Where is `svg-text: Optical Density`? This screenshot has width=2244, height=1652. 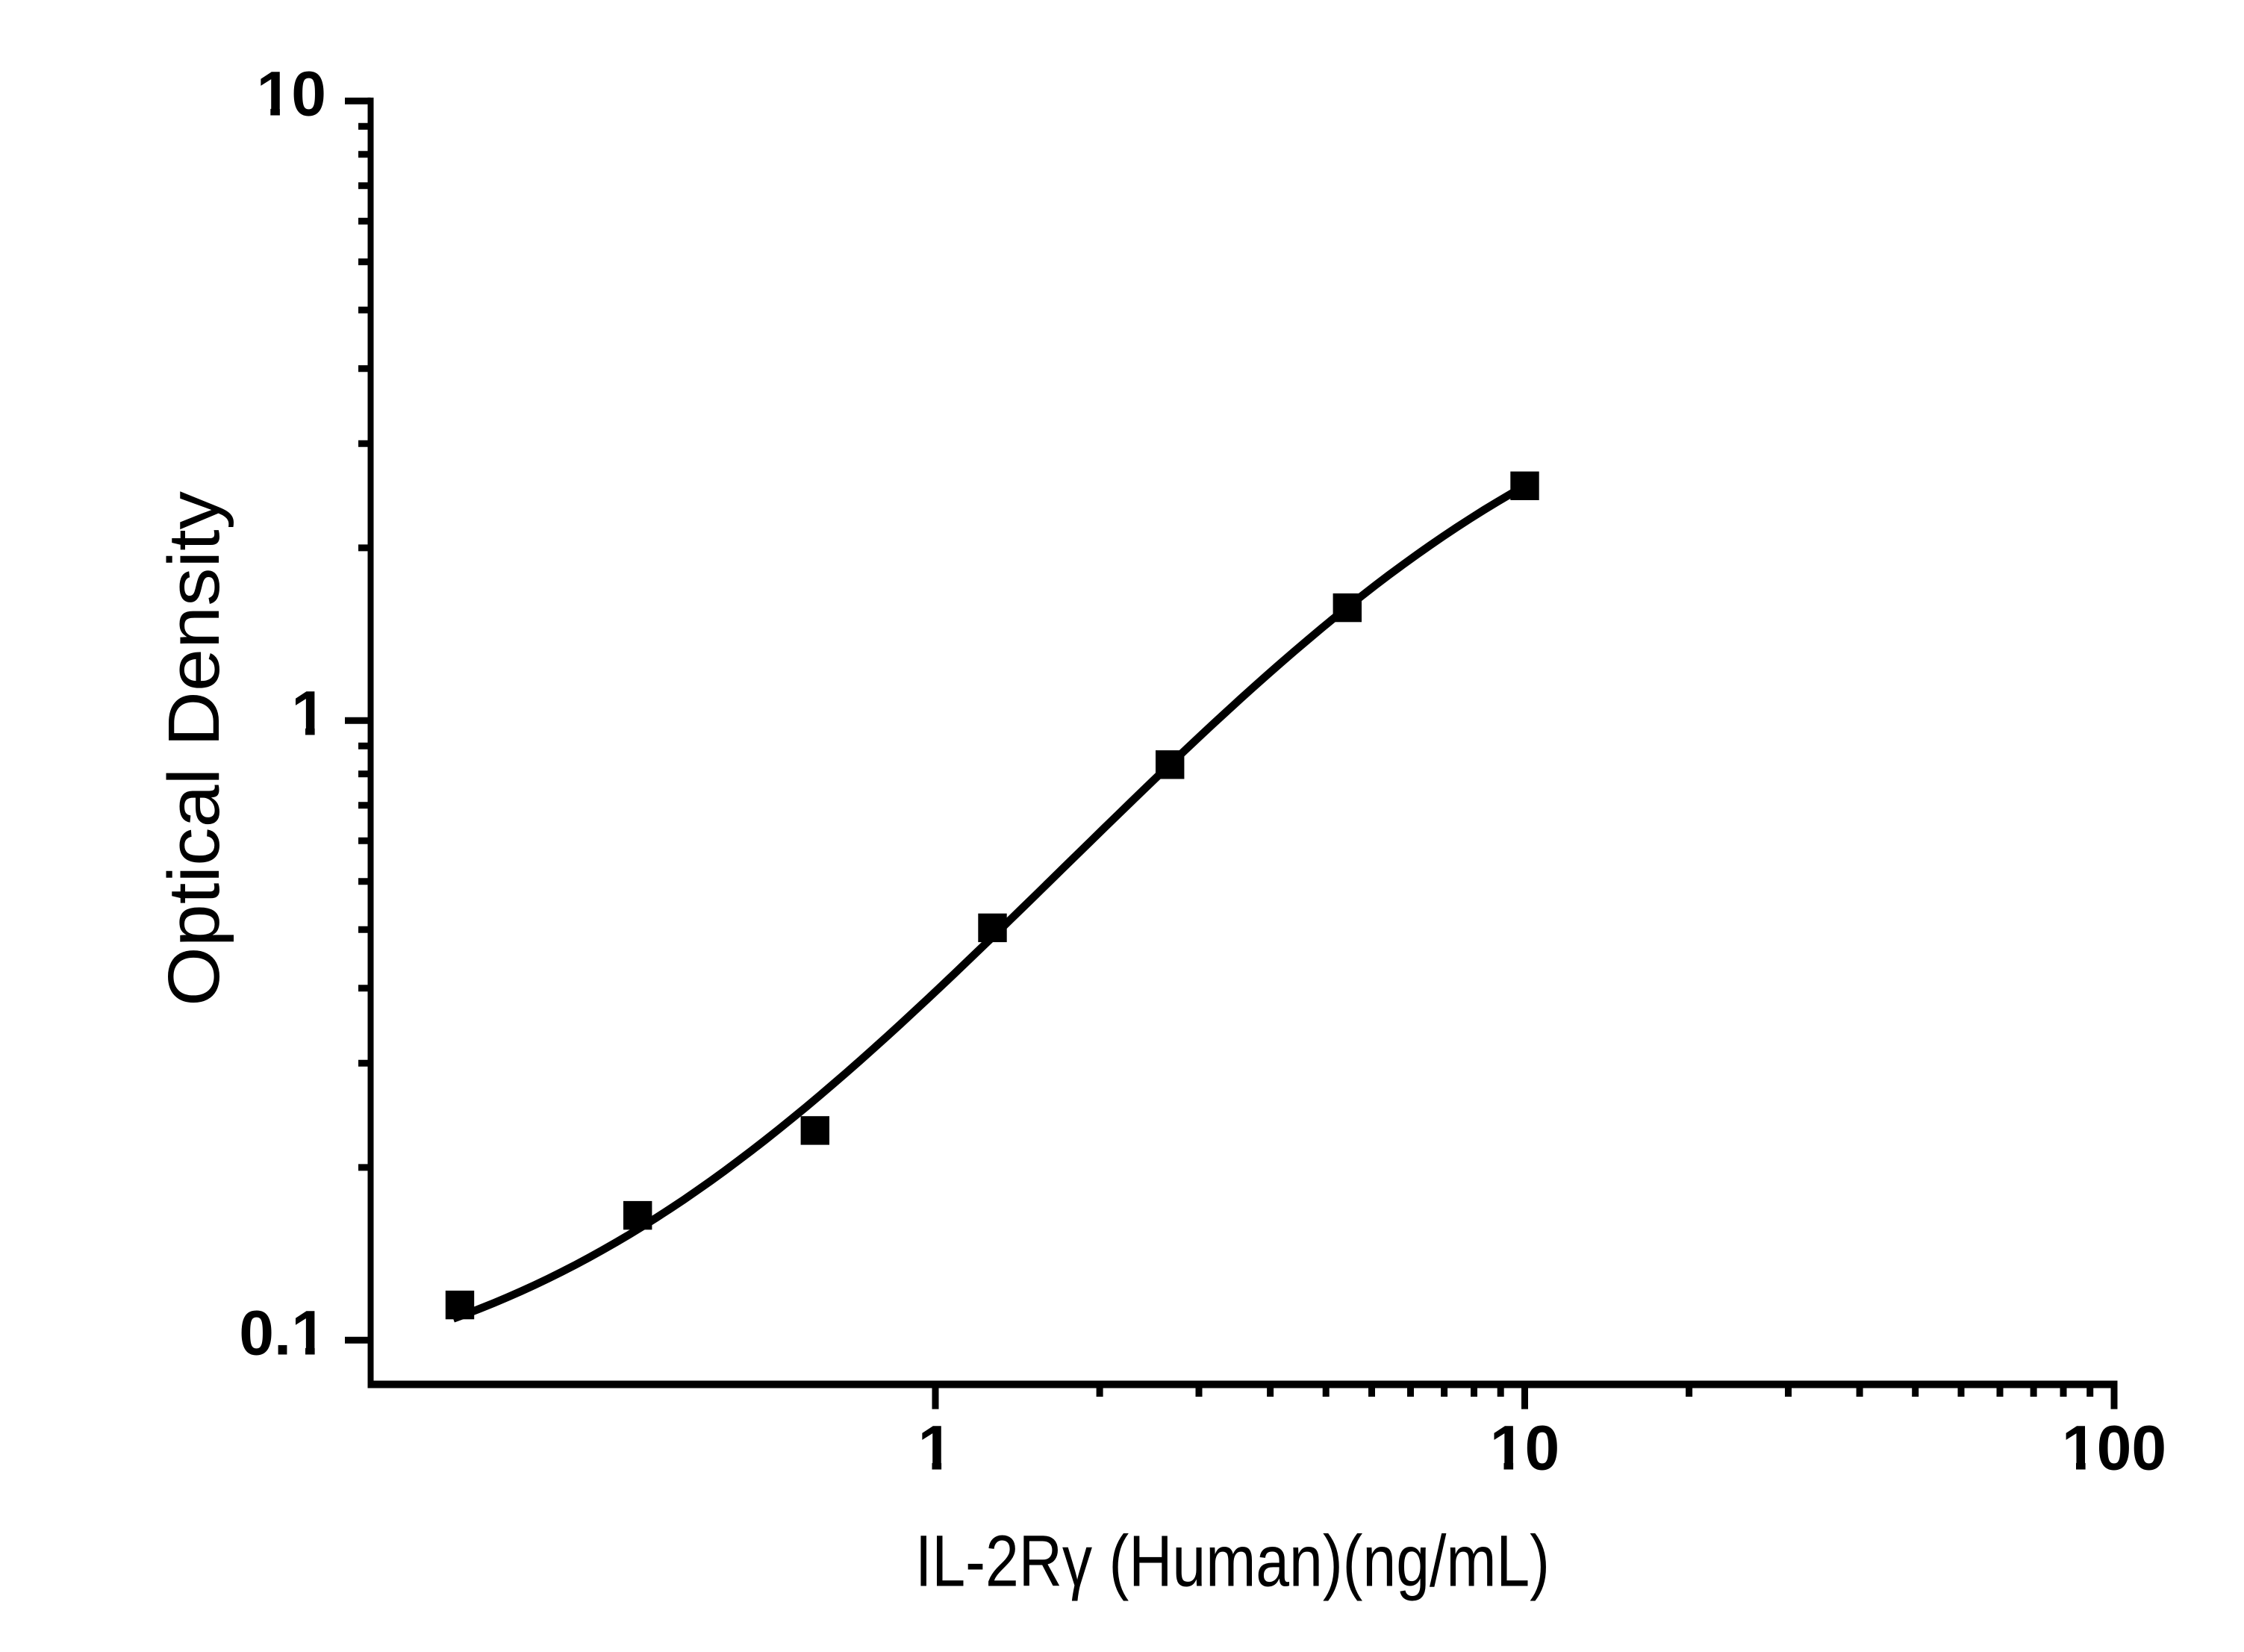
svg-text: Optical Density is located at coordinates (193, 748).